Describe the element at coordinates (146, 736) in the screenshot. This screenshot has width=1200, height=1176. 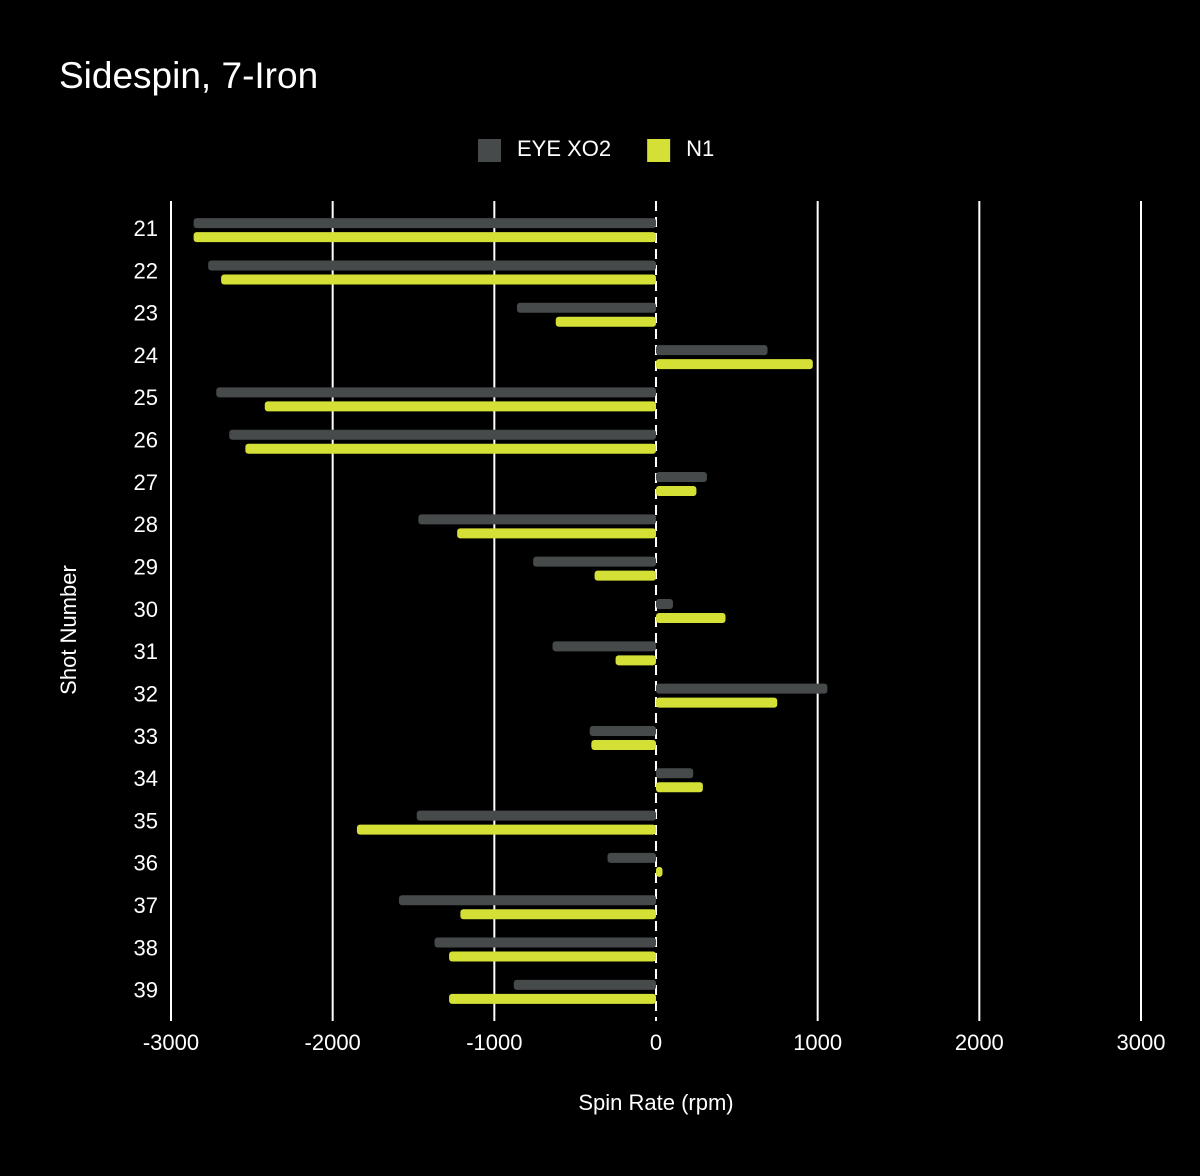
I see `y-tick-label: 33` at that location.